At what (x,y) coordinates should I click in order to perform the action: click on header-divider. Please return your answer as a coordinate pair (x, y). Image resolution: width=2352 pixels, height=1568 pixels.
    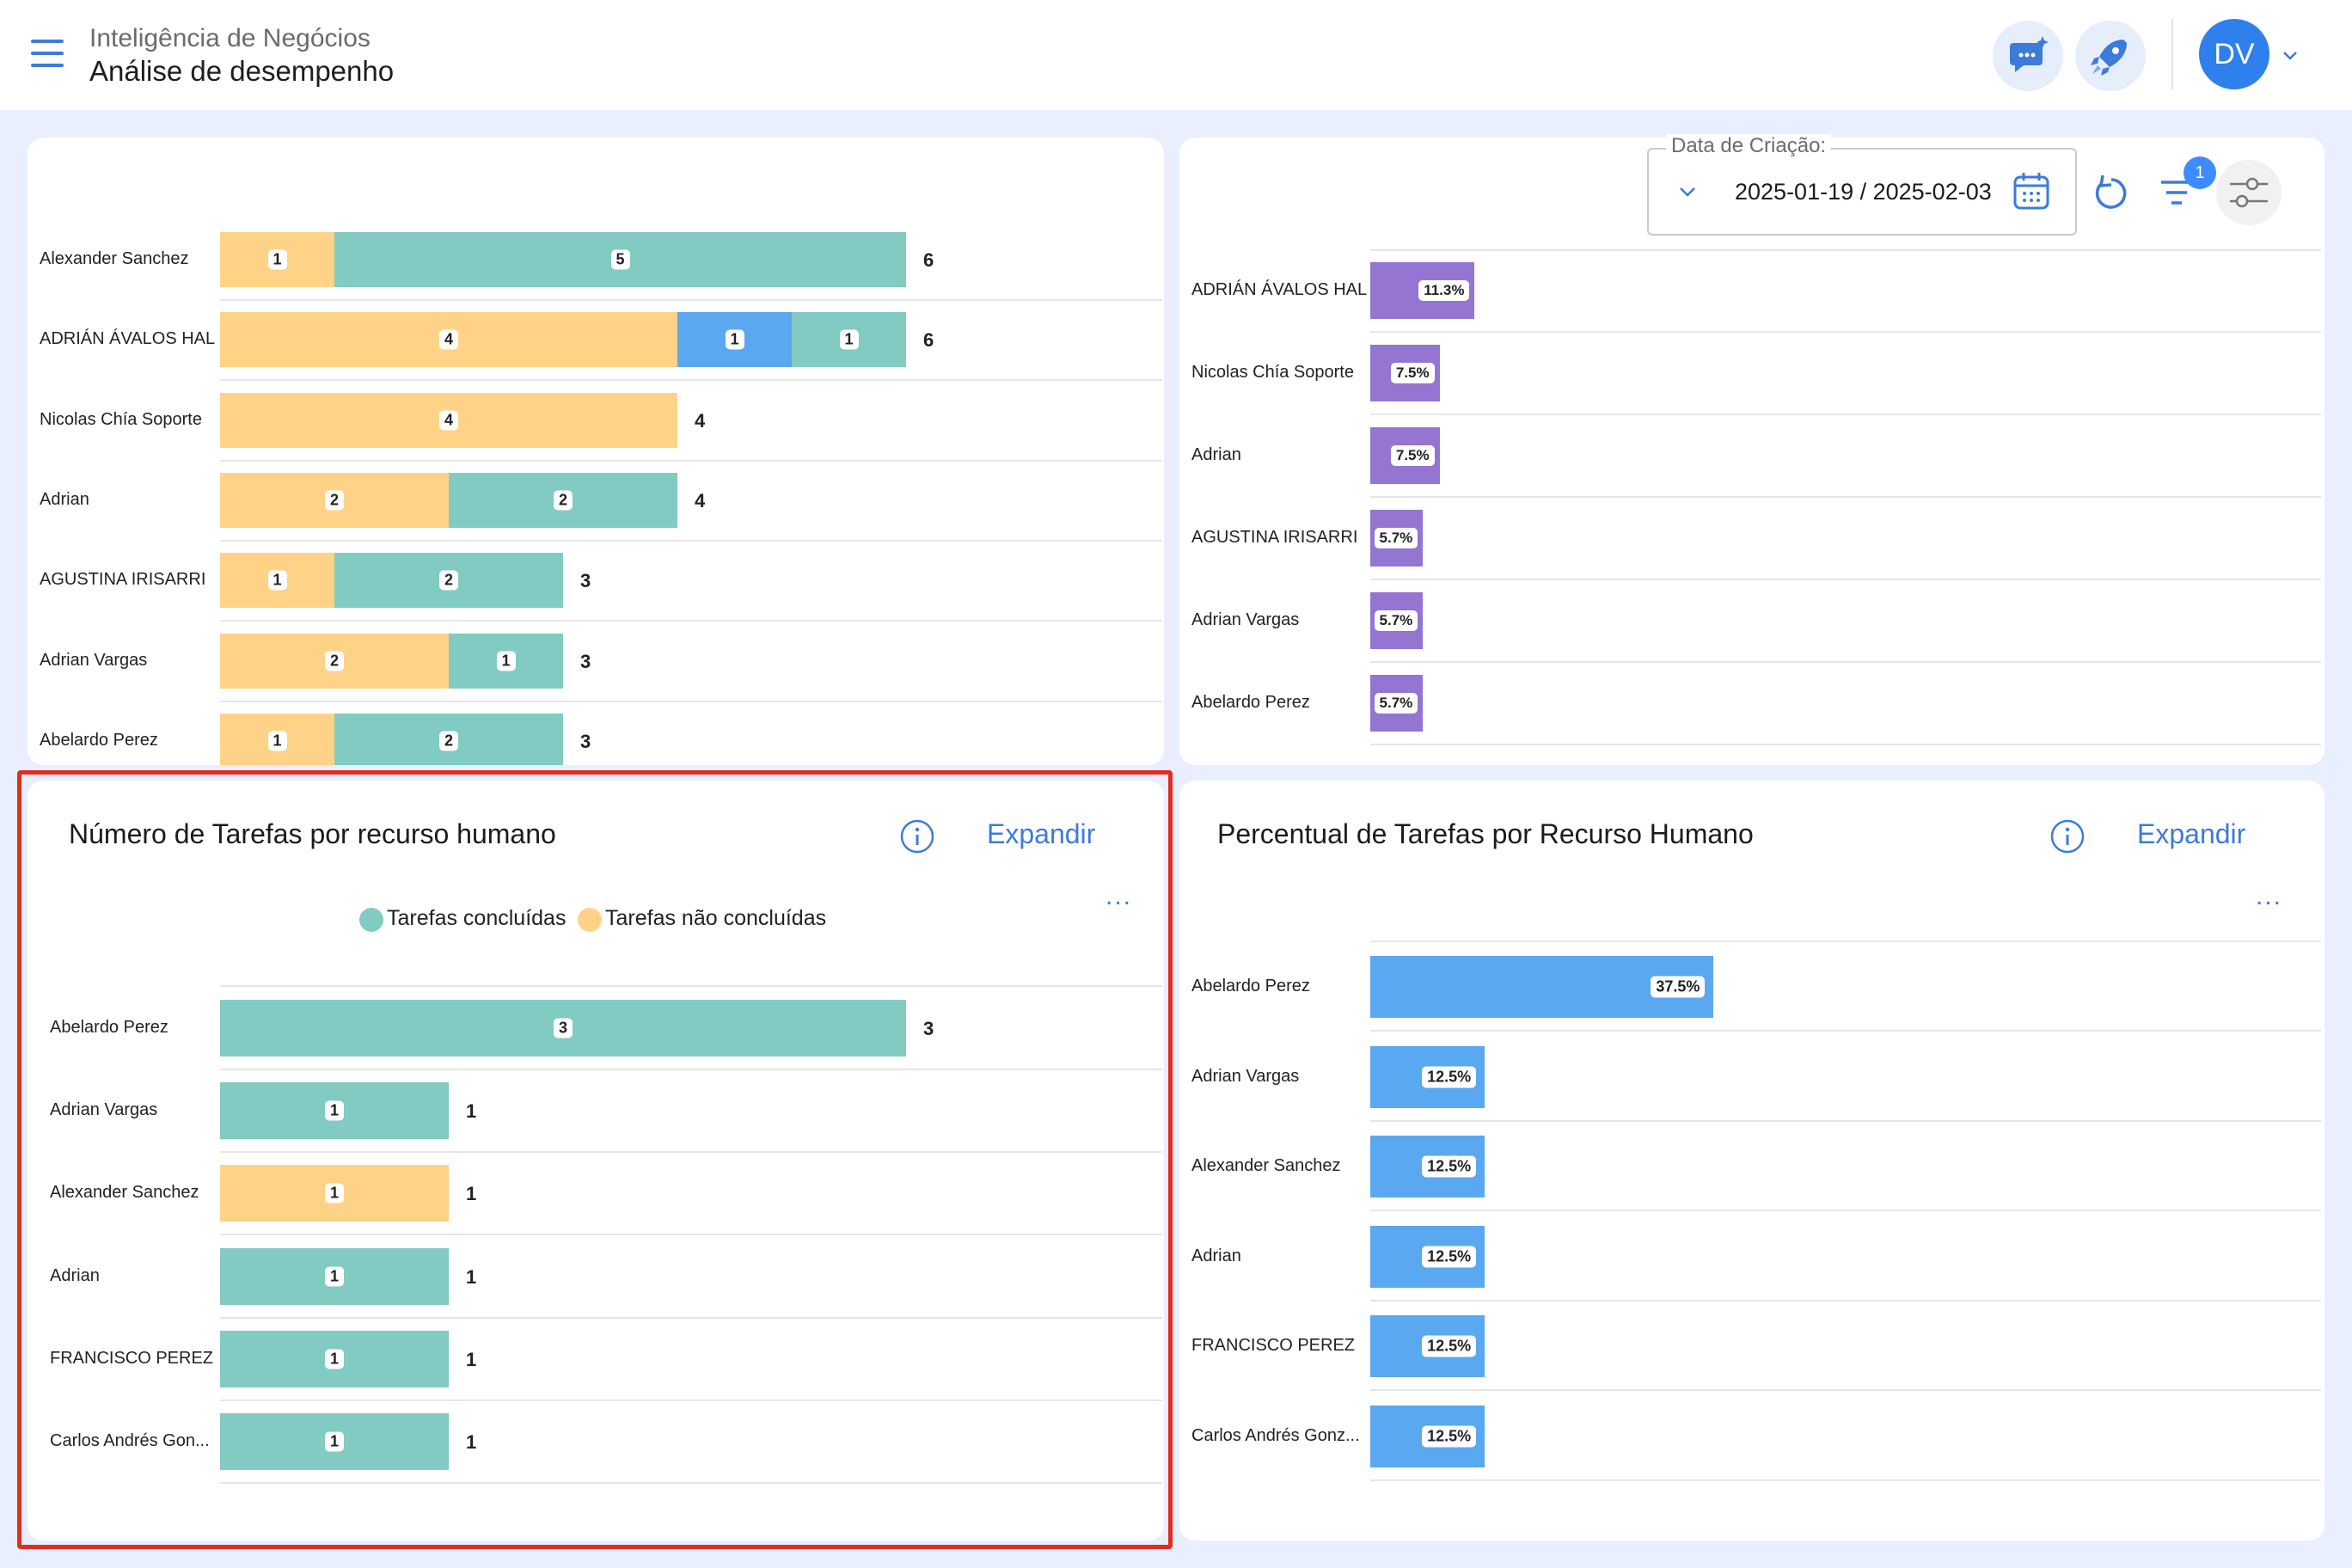
    Looking at the image, I should click on (2172, 54).